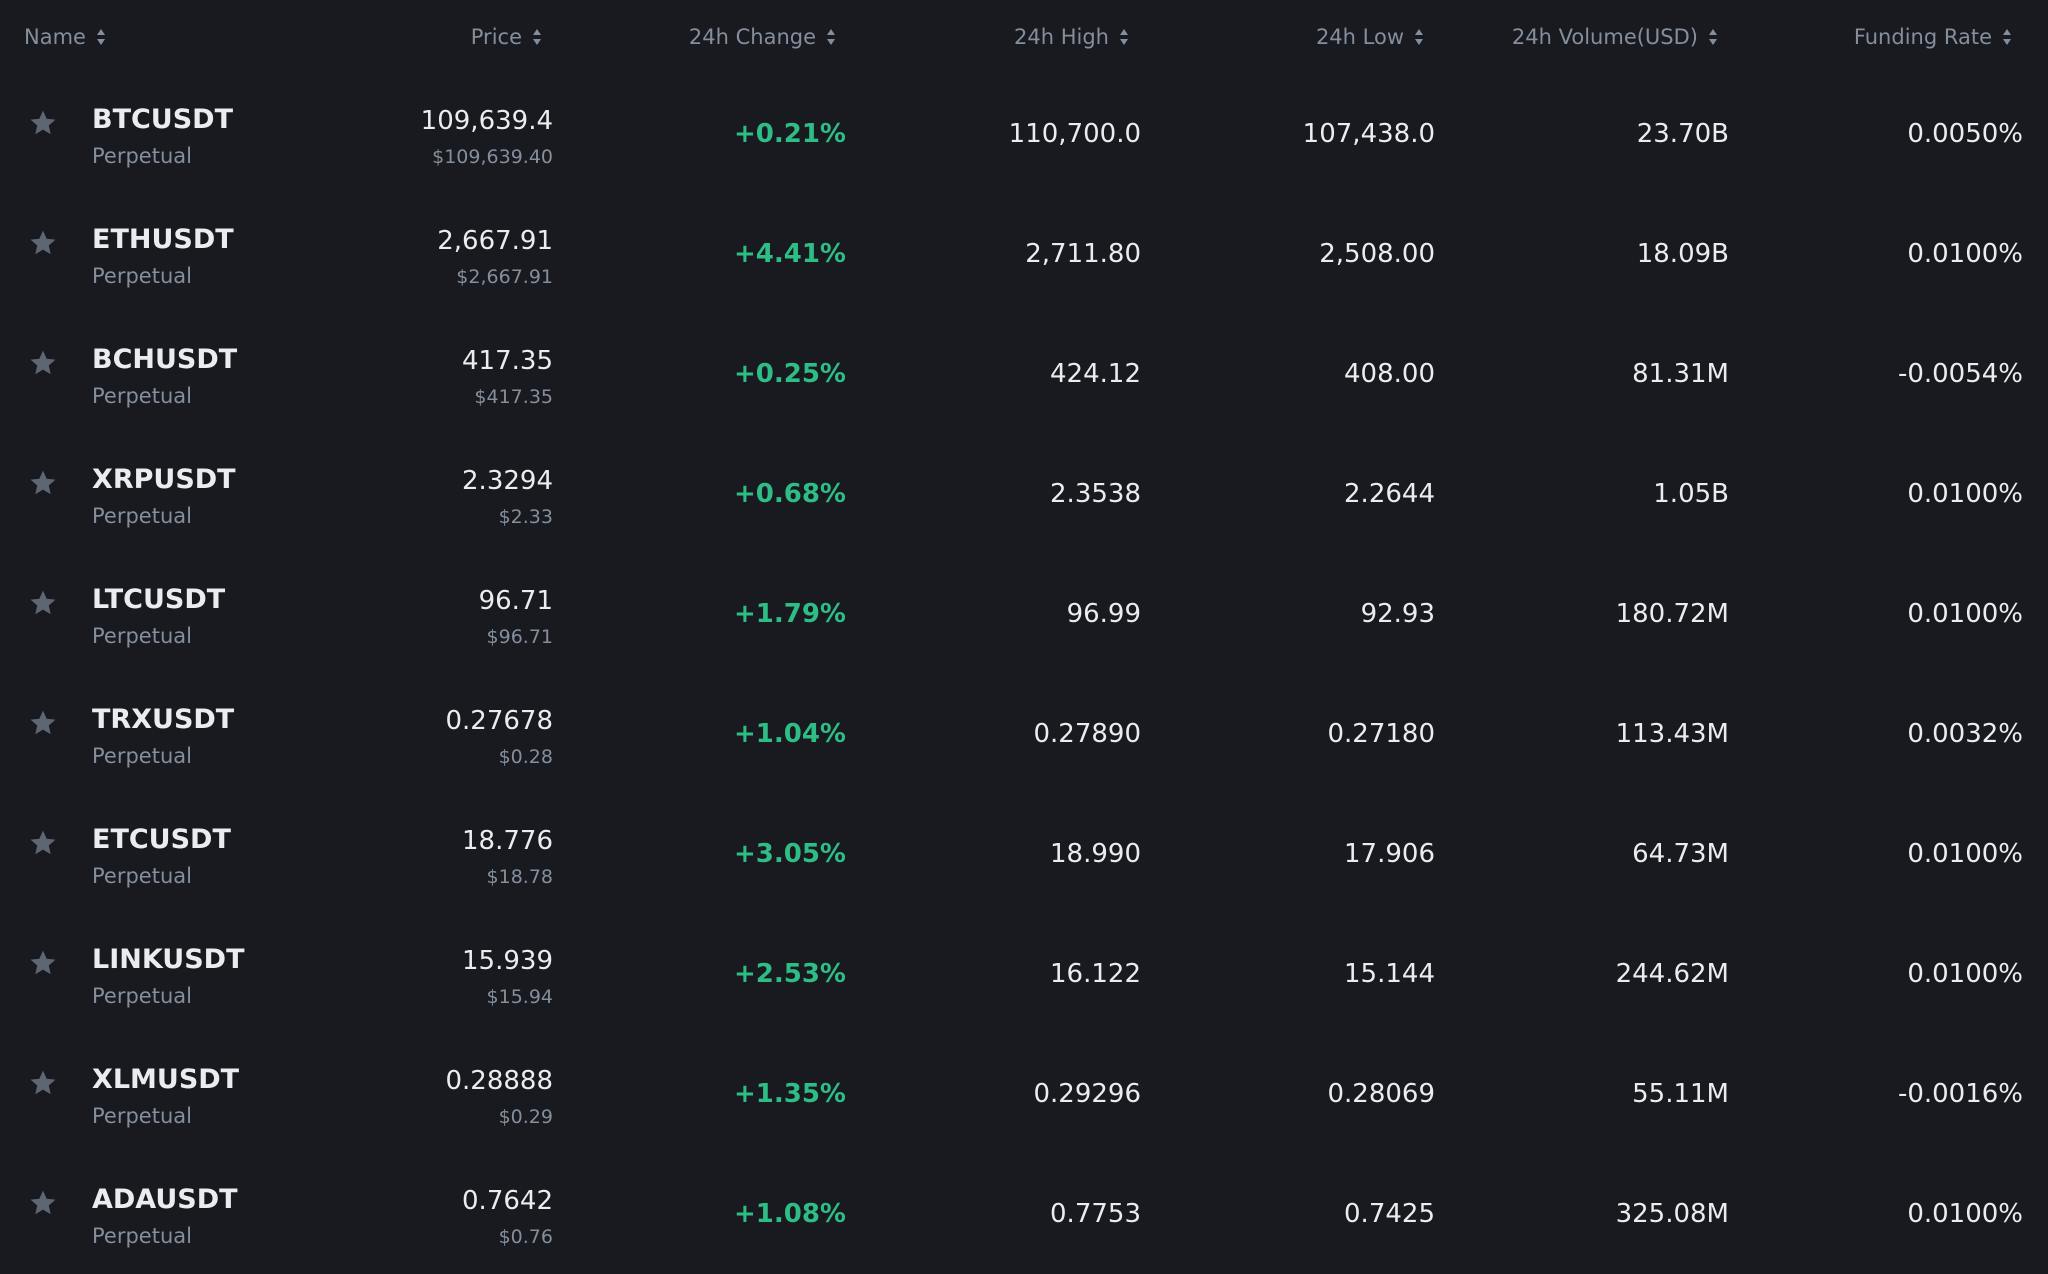  Describe the element at coordinates (525, 757) in the screenshot. I see `price-usd-cell: $0.28` at that location.